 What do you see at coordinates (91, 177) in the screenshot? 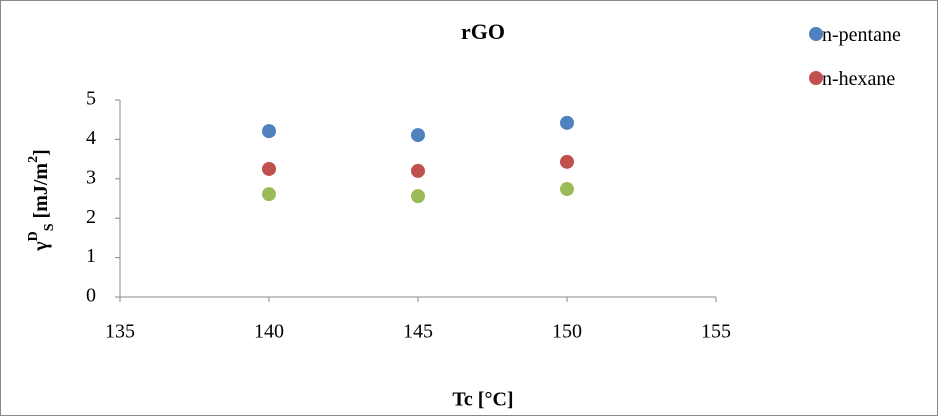
I see `y-tick-label: 3` at bounding box center [91, 177].